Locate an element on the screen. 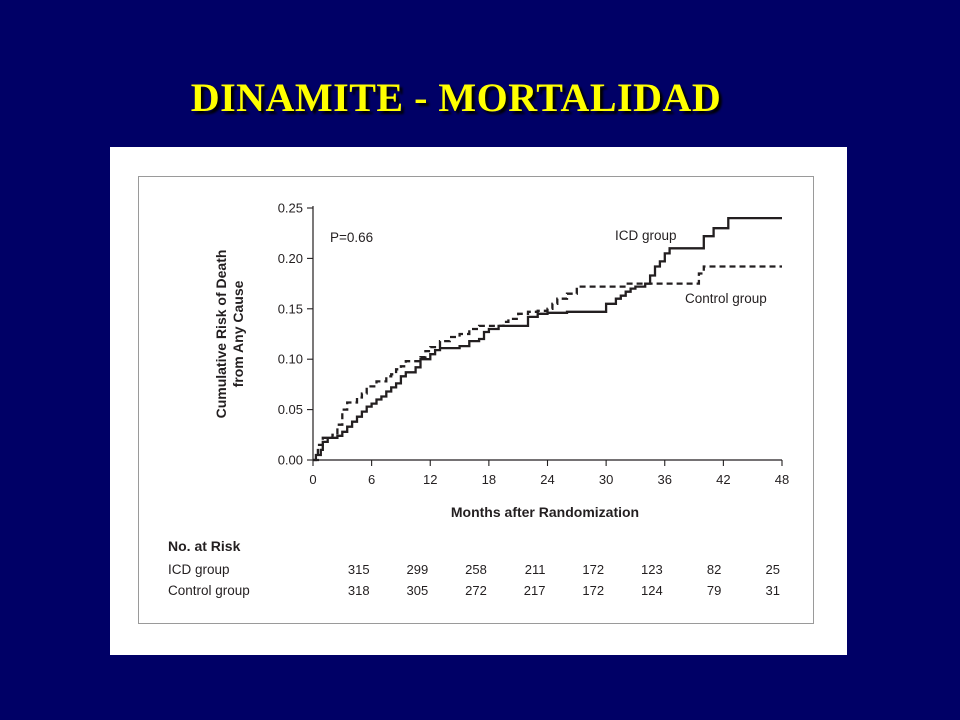 The height and width of the screenshot is (720, 960). y-tick-label: 0.15 is located at coordinates (290, 308).